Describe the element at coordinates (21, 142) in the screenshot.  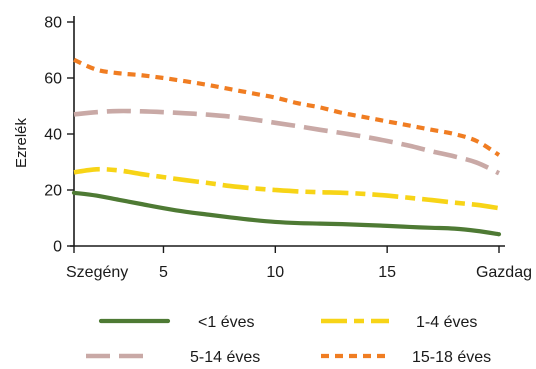
I see `y-axis-title: Ezrelék` at that location.